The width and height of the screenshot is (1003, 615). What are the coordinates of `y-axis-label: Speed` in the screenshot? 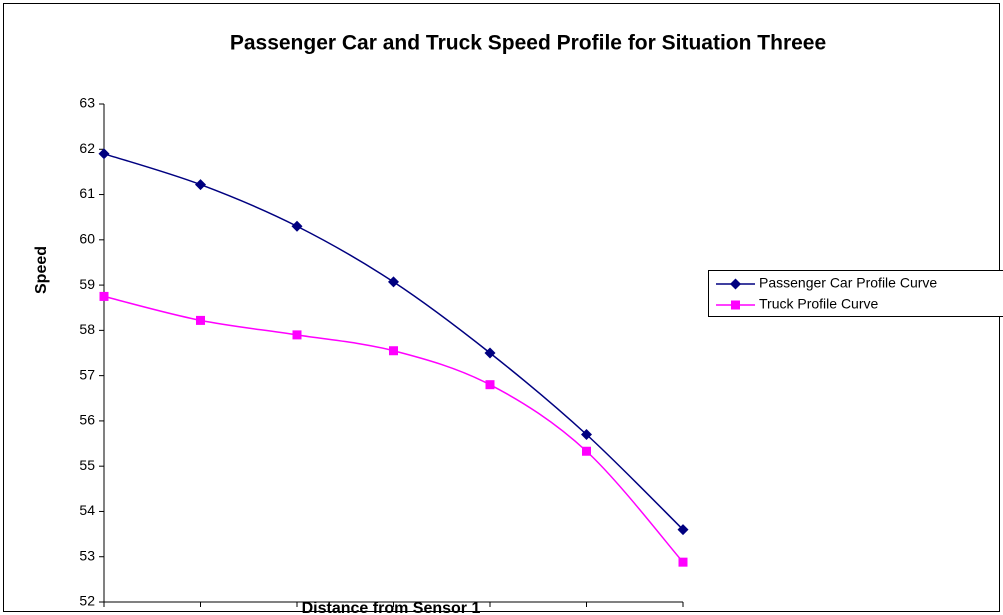 It's located at (41, 270).